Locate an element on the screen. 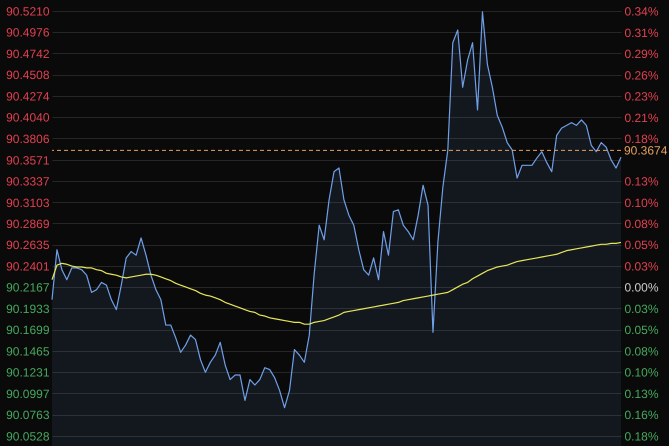  y-tick-label: 90.3806 is located at coordinates (28, 139).